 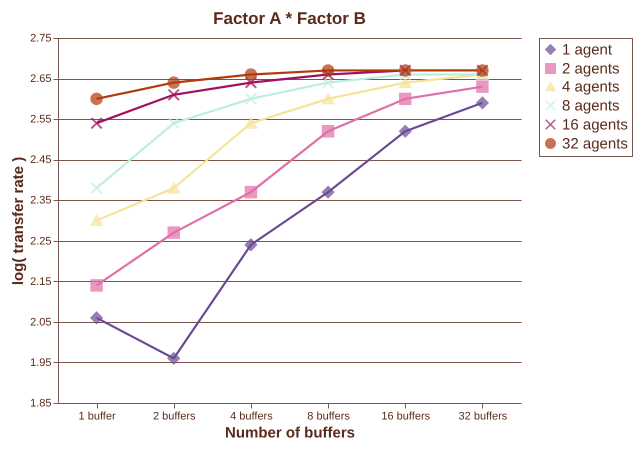 What do you see at coordinates (41, 322) in the screenshot?
I see `y-tick-label: 2.05` at bounding box center [41, 322].